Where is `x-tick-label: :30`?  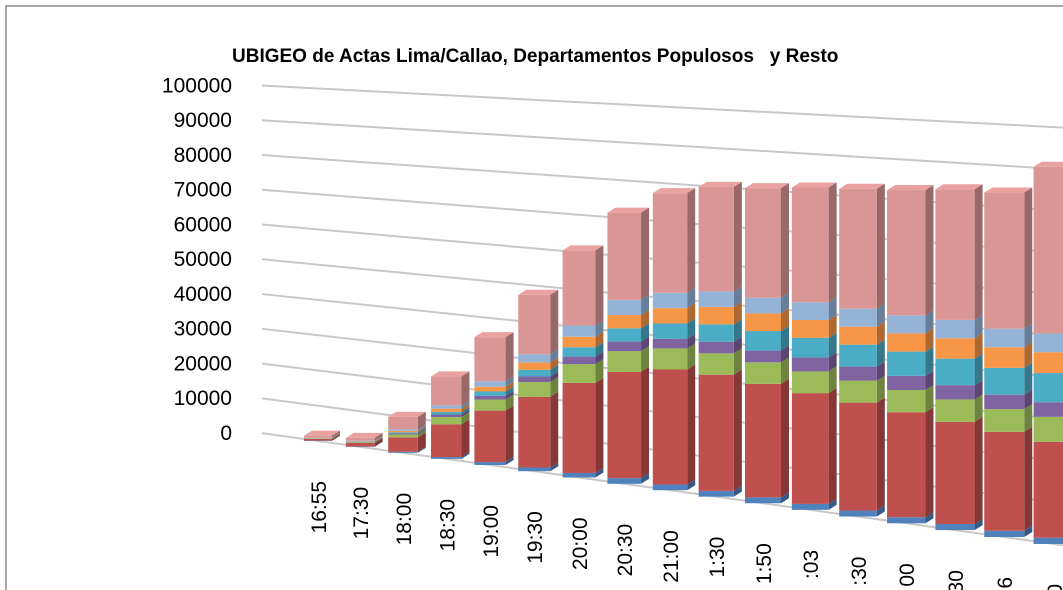 x-tick-label: :30 is located at coordinates (859, 571).